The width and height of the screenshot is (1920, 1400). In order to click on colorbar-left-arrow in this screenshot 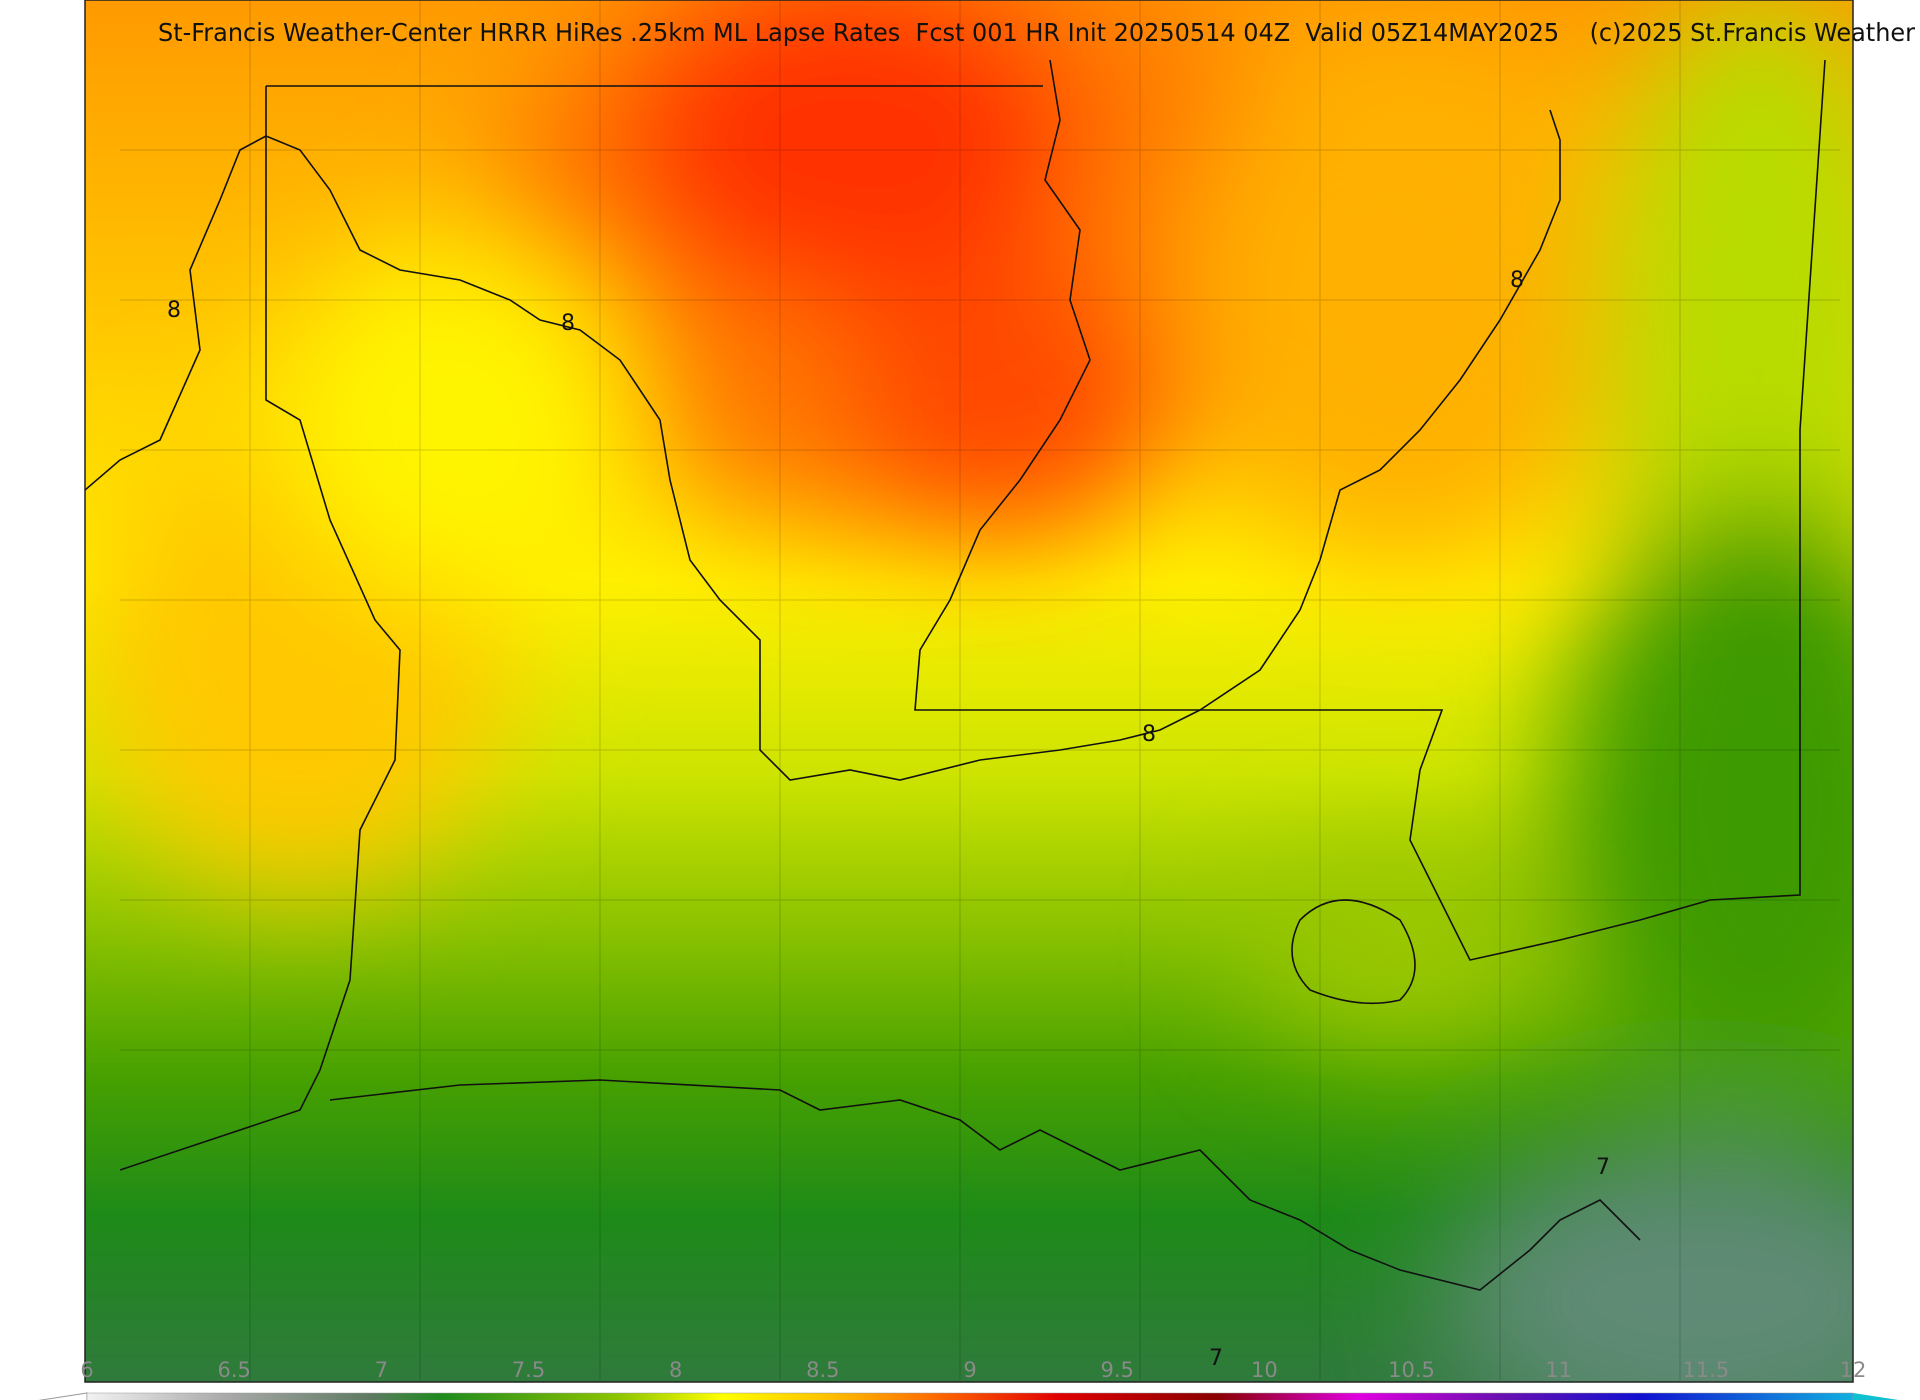, I will do `click(63, 1396)`.